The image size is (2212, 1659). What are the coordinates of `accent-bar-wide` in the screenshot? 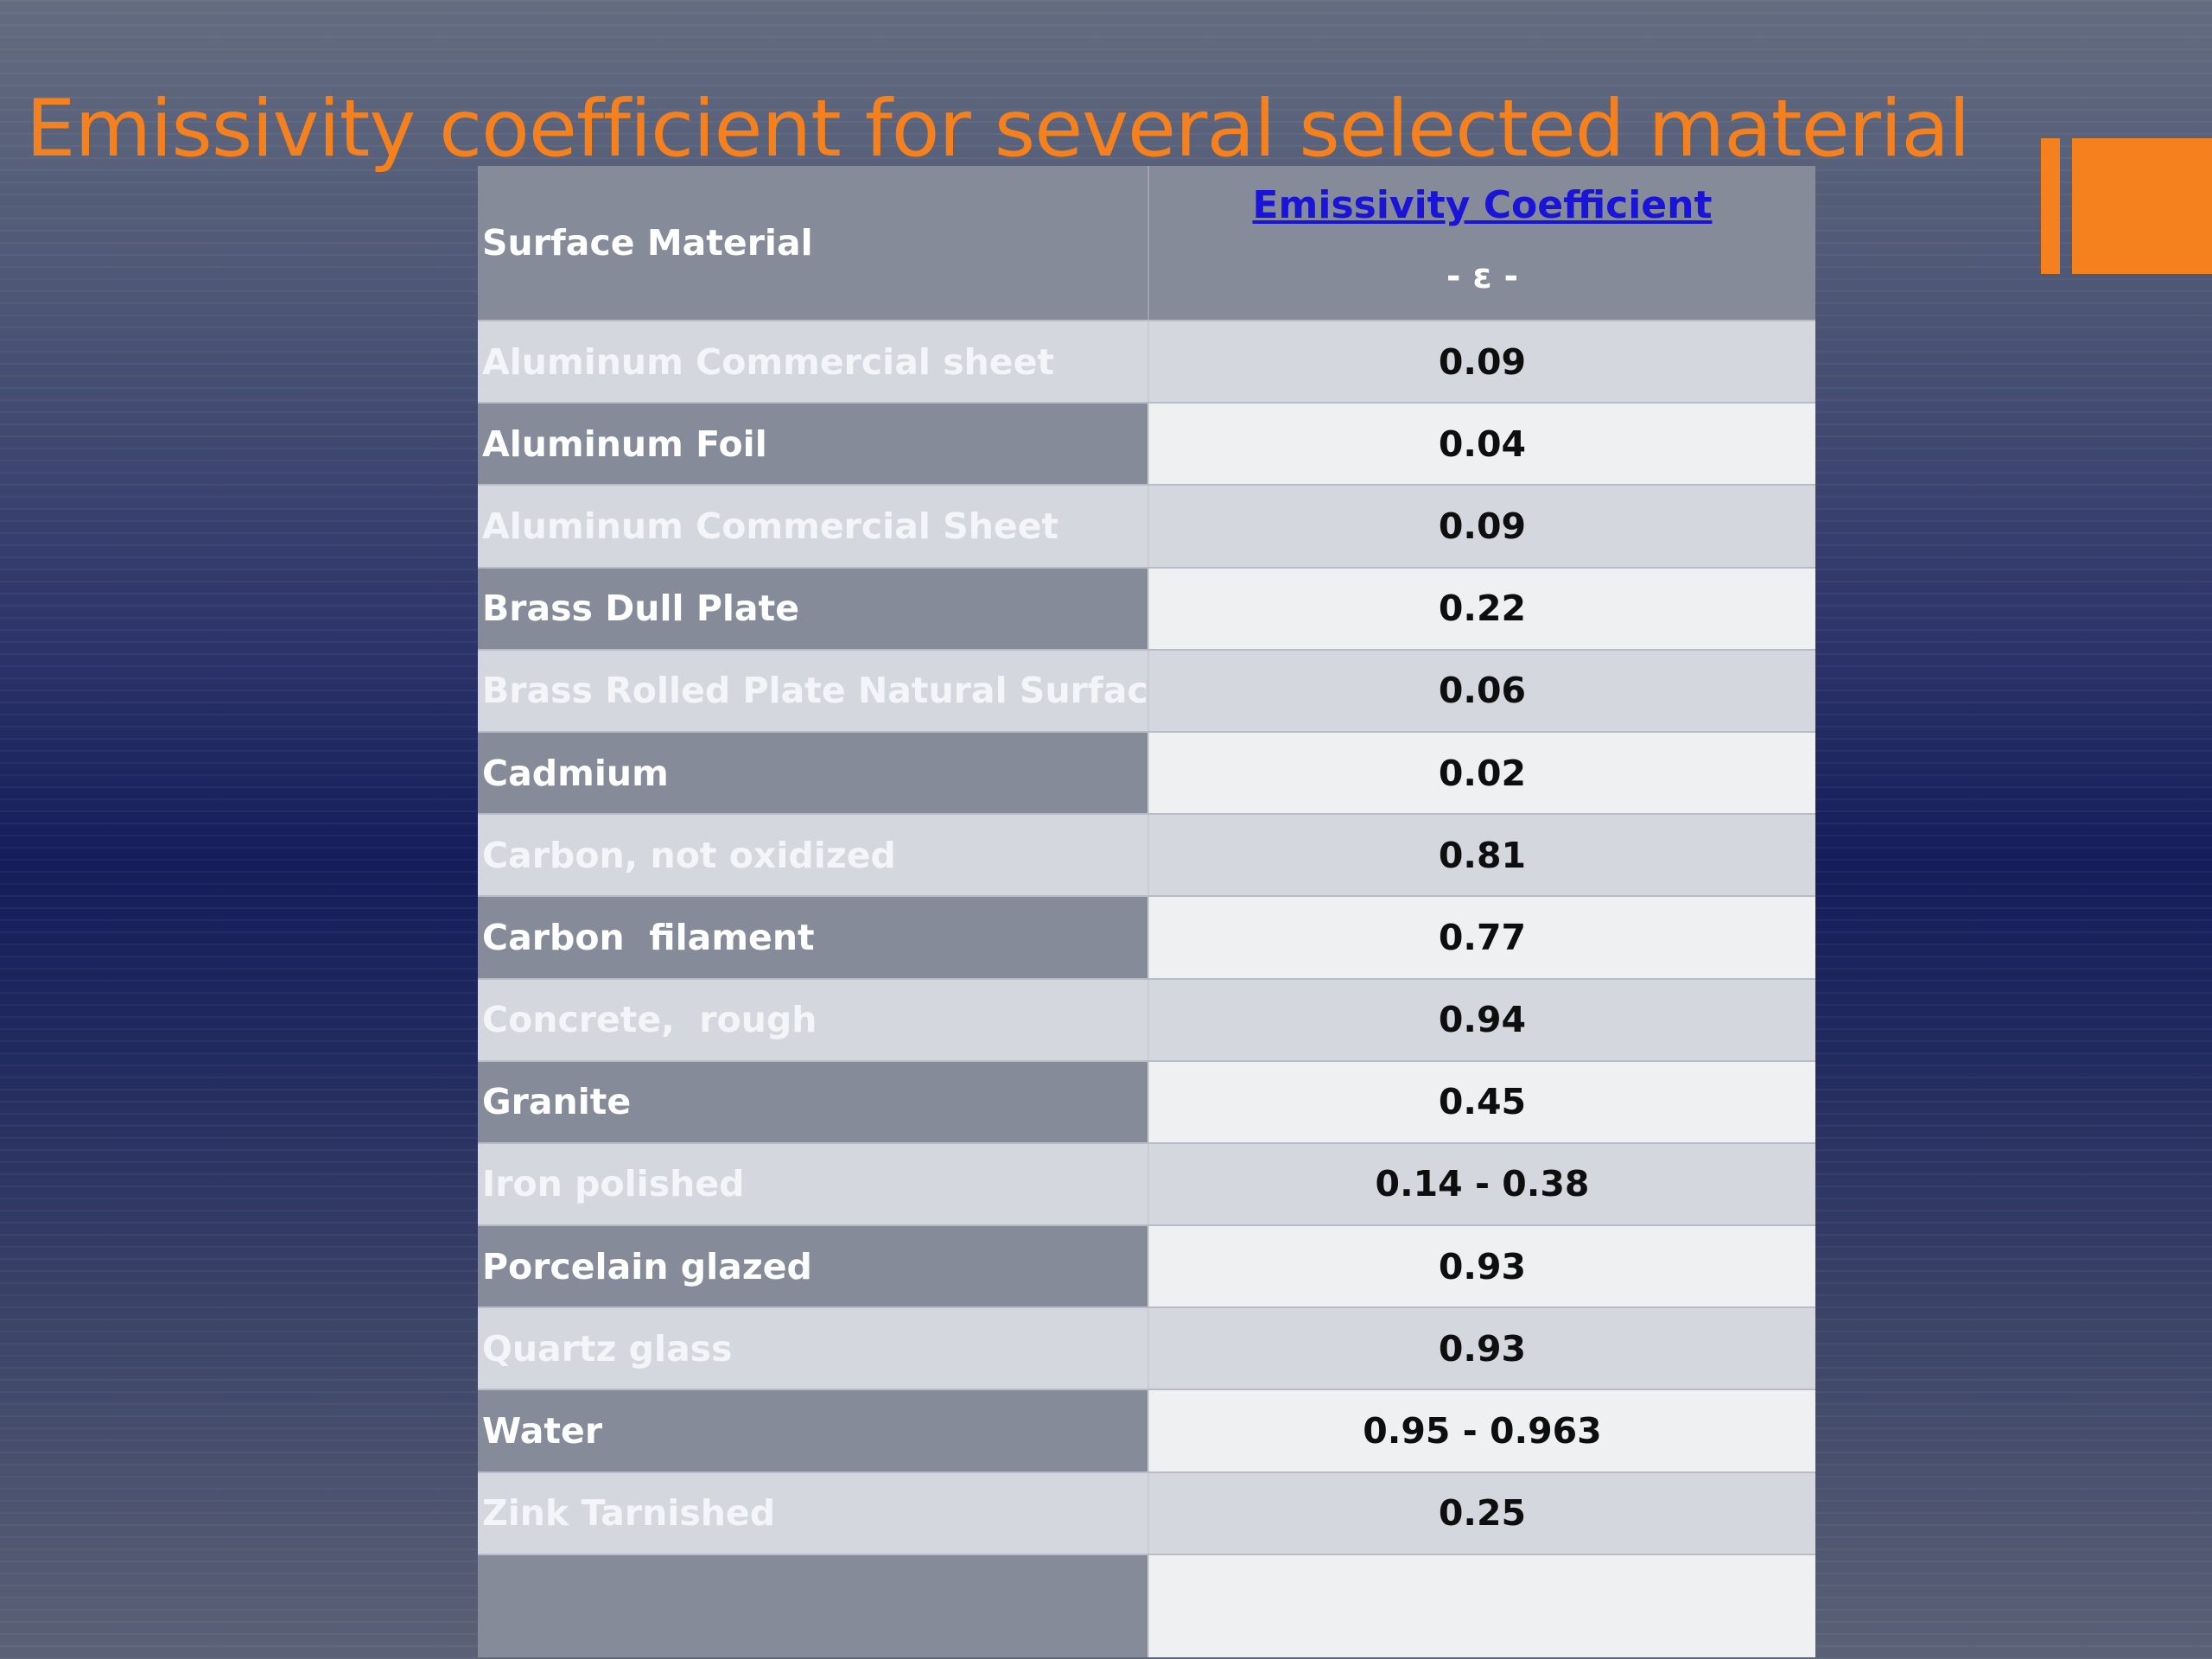 It's located at (2142, 206).